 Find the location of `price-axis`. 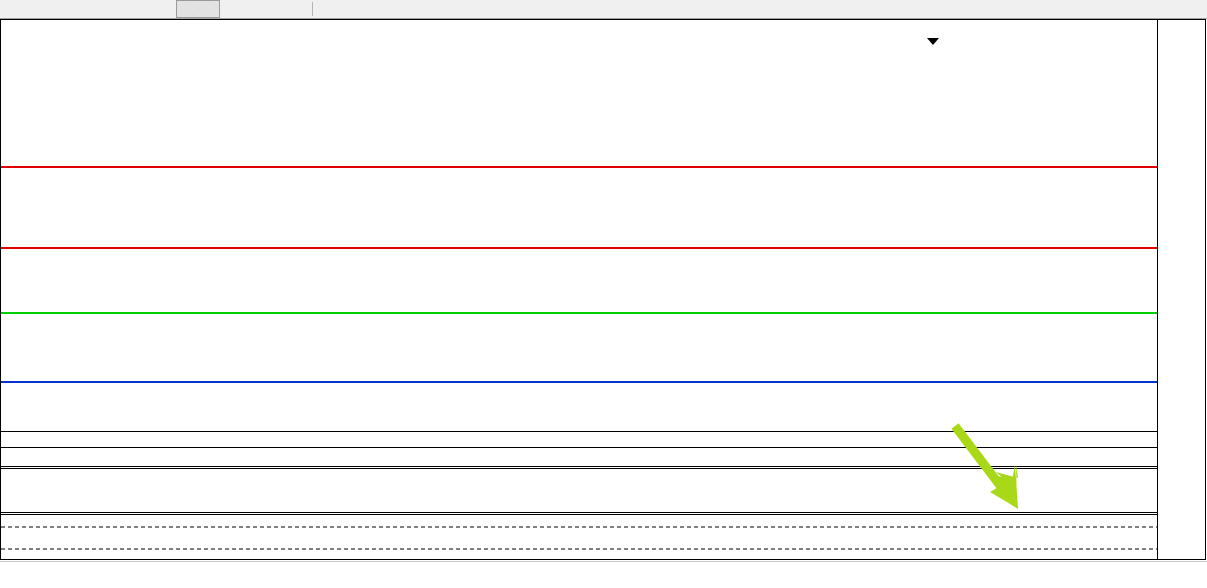

price-axis is located at coordinates (1181, 289).